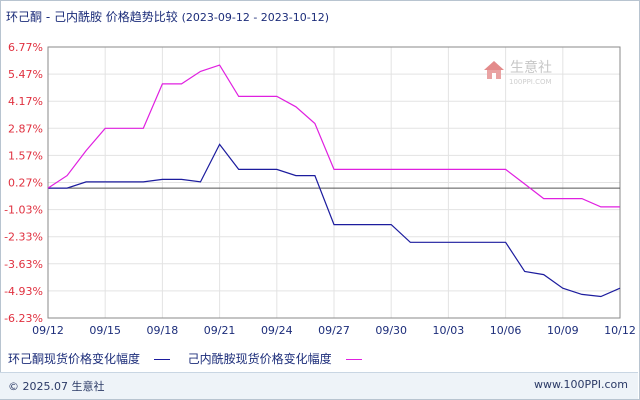  I want to click on y-tick-label-3: 2.87%, so click(25, 128).